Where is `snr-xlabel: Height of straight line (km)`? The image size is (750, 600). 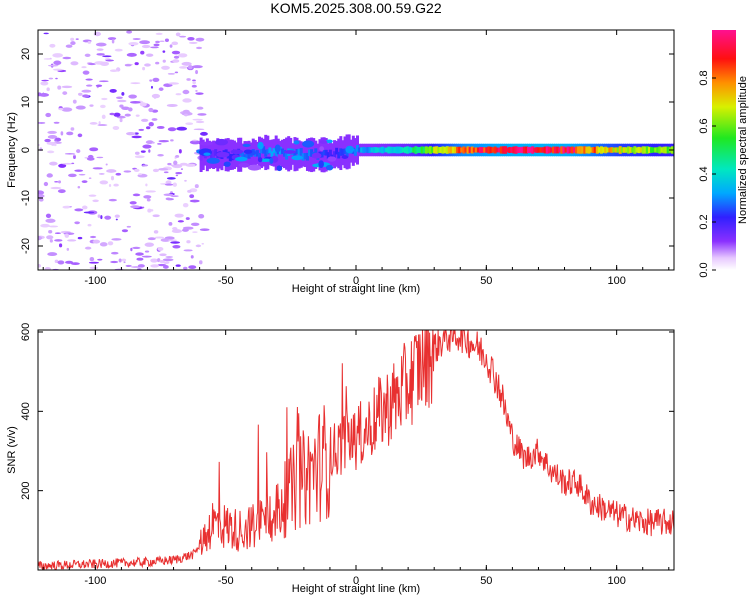
snr-xlabel: Height of straight line (km) is located at coordinates (356, 589).